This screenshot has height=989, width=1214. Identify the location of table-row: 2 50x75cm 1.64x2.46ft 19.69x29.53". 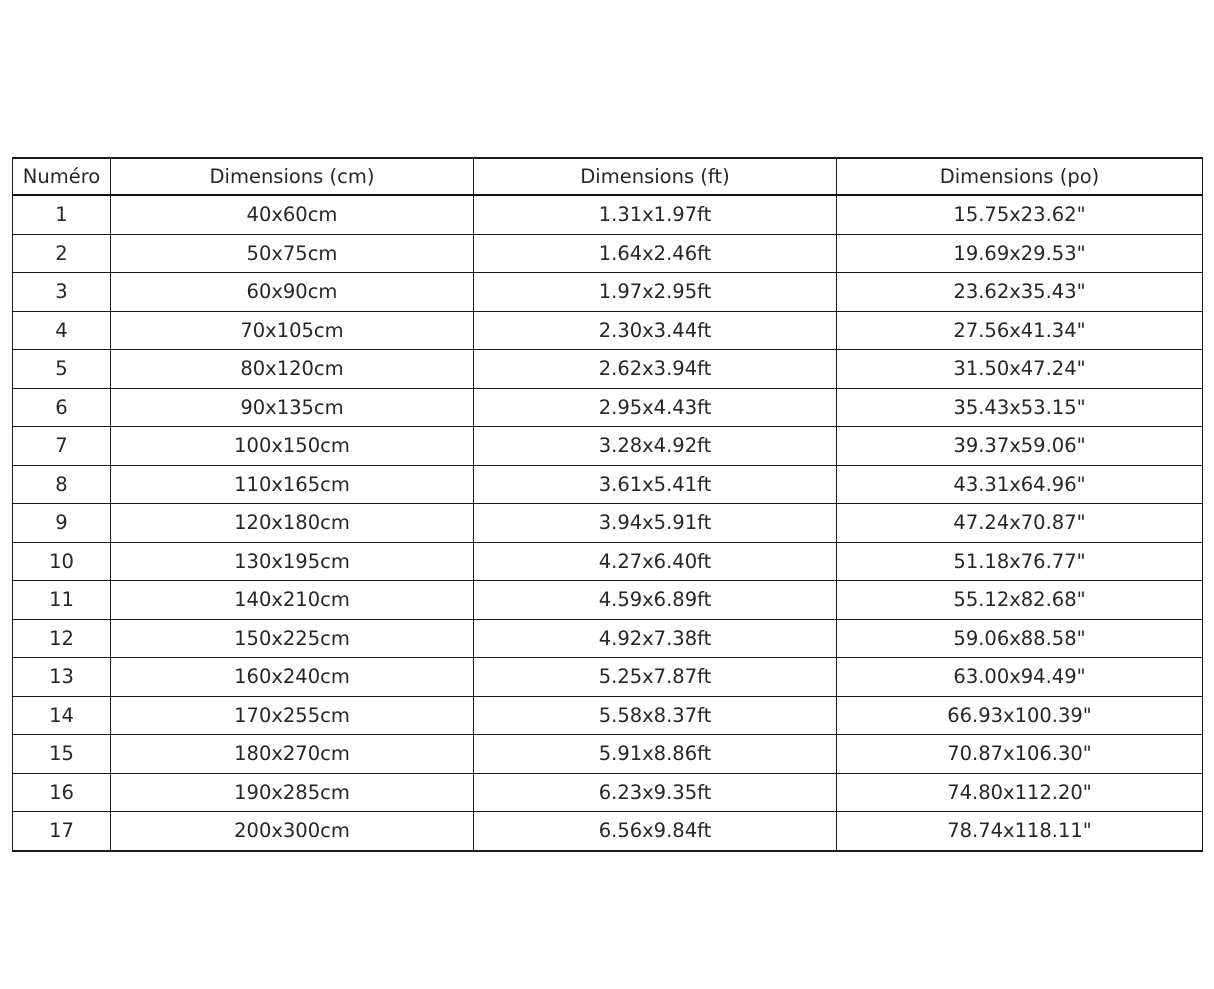
(607, 253).